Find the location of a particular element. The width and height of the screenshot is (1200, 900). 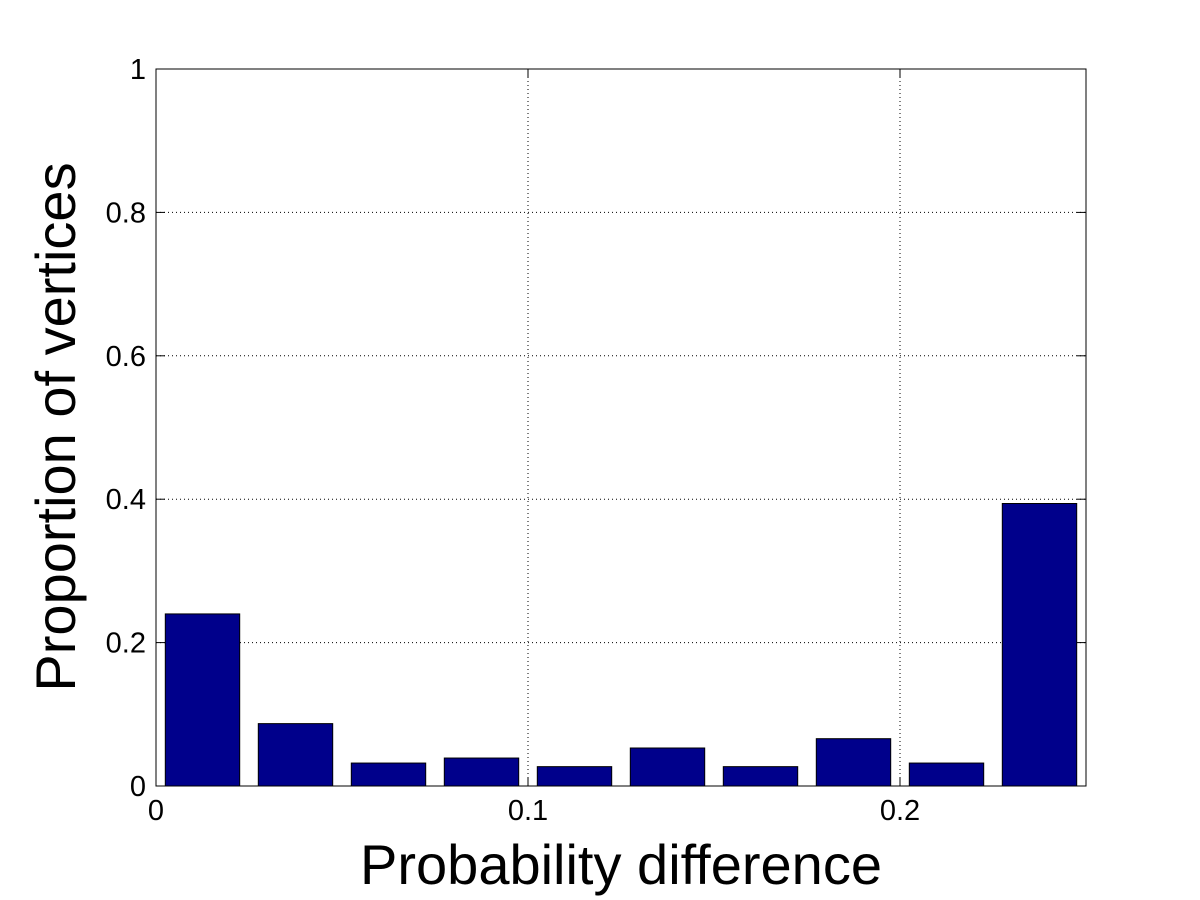

y-tick-label: 0 is located at coordinates (138, 787).